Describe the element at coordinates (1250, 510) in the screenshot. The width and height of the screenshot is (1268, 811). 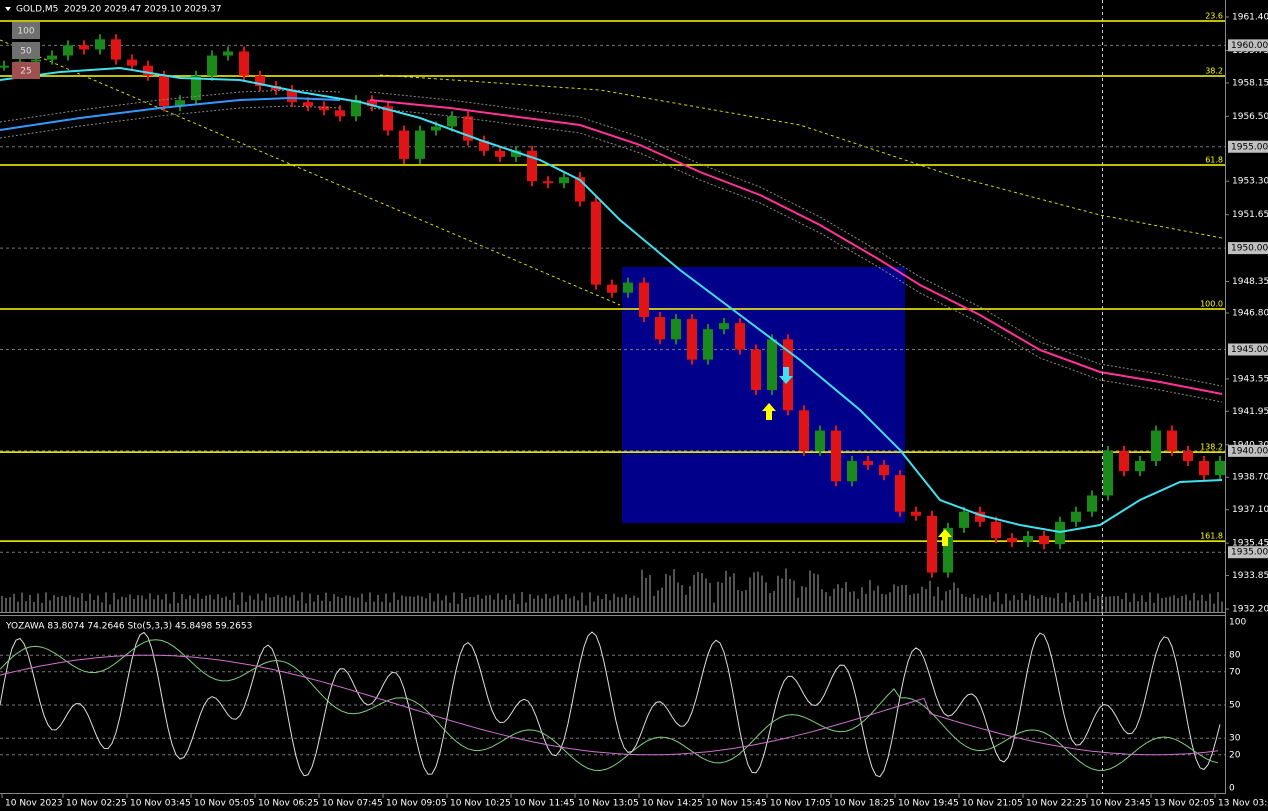
I see `price-label: 1937.10` at that location.